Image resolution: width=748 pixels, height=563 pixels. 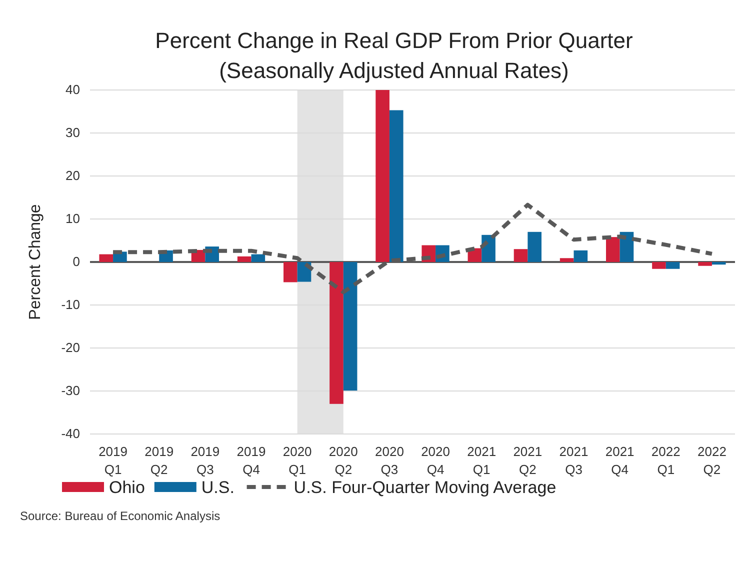 What do you see at coordinates (127, 487) in the screenshot?
I see `legend-label: Ohio` at bounding box center [127, 487].